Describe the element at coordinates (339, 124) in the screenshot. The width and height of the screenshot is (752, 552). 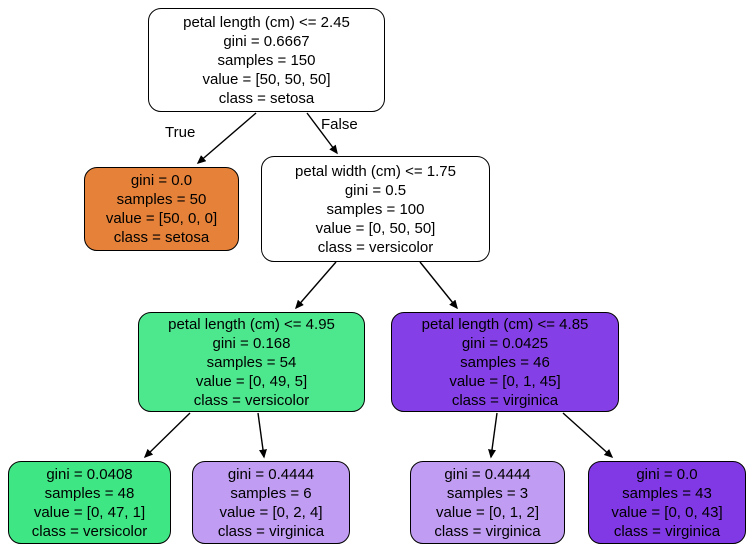
I see `edge-label-false: False` at that location.